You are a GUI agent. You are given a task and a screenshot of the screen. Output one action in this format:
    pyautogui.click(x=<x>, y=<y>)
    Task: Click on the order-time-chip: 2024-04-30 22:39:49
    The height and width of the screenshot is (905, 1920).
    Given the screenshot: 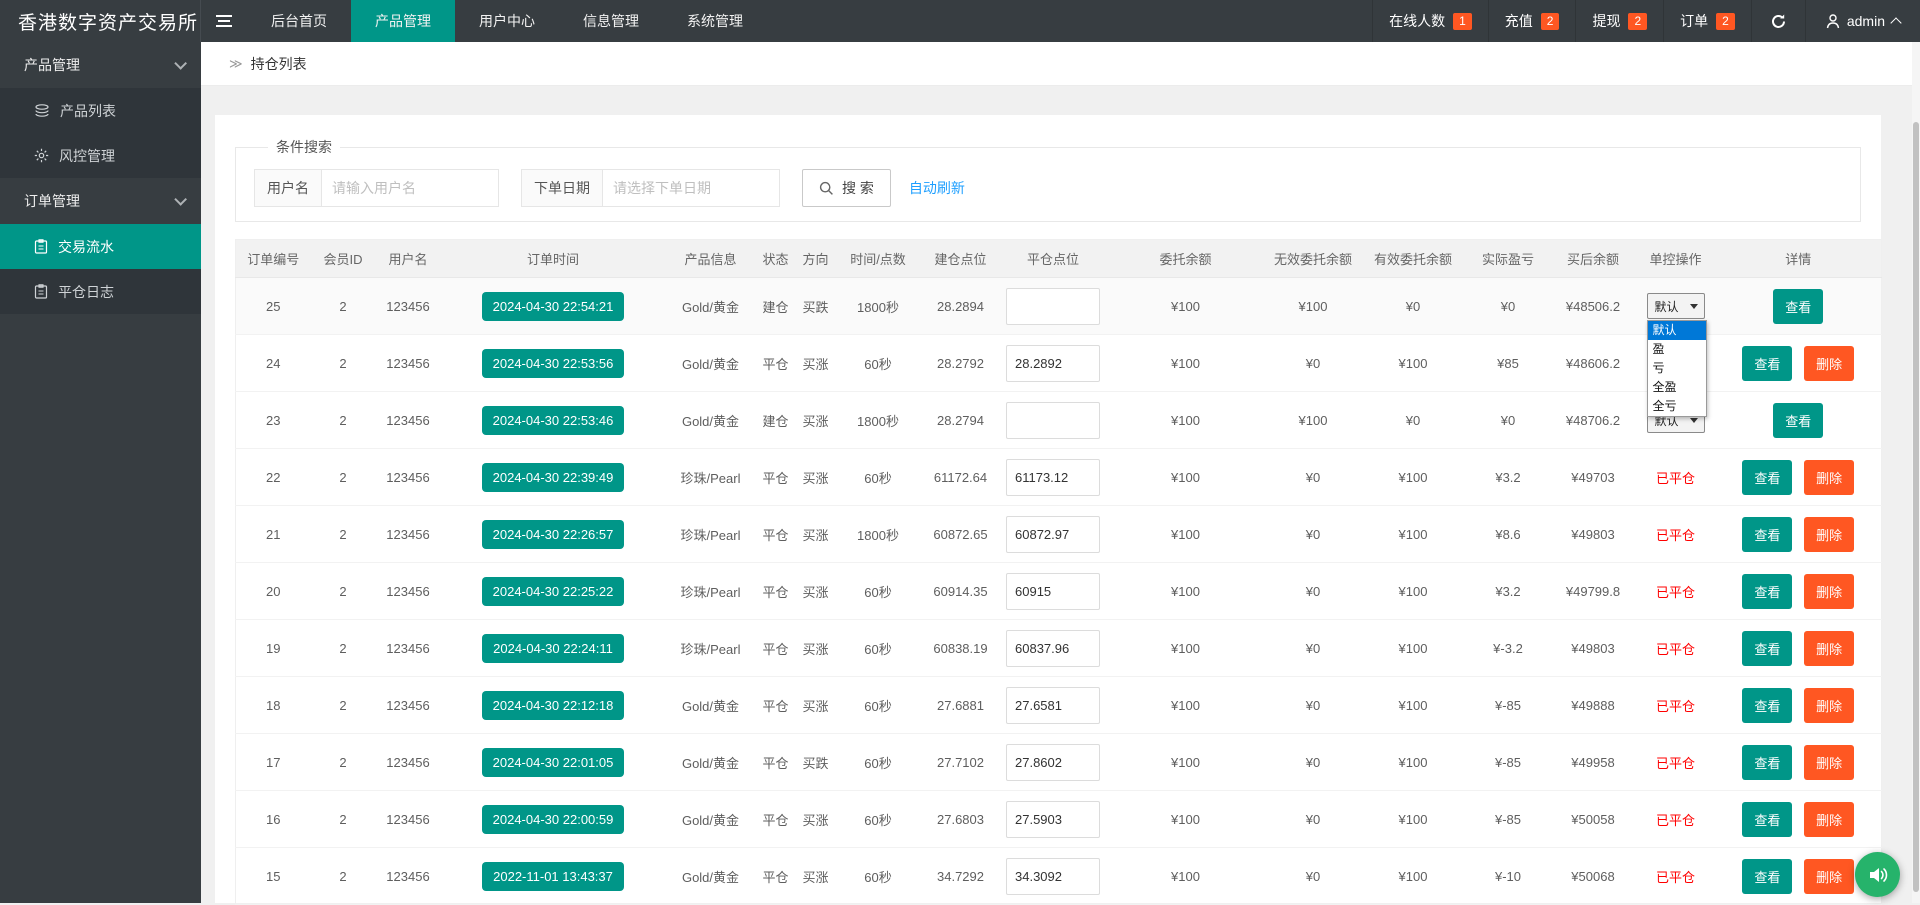 What is the action you would take?
    pyautogui.click(x=553, y=477)
    